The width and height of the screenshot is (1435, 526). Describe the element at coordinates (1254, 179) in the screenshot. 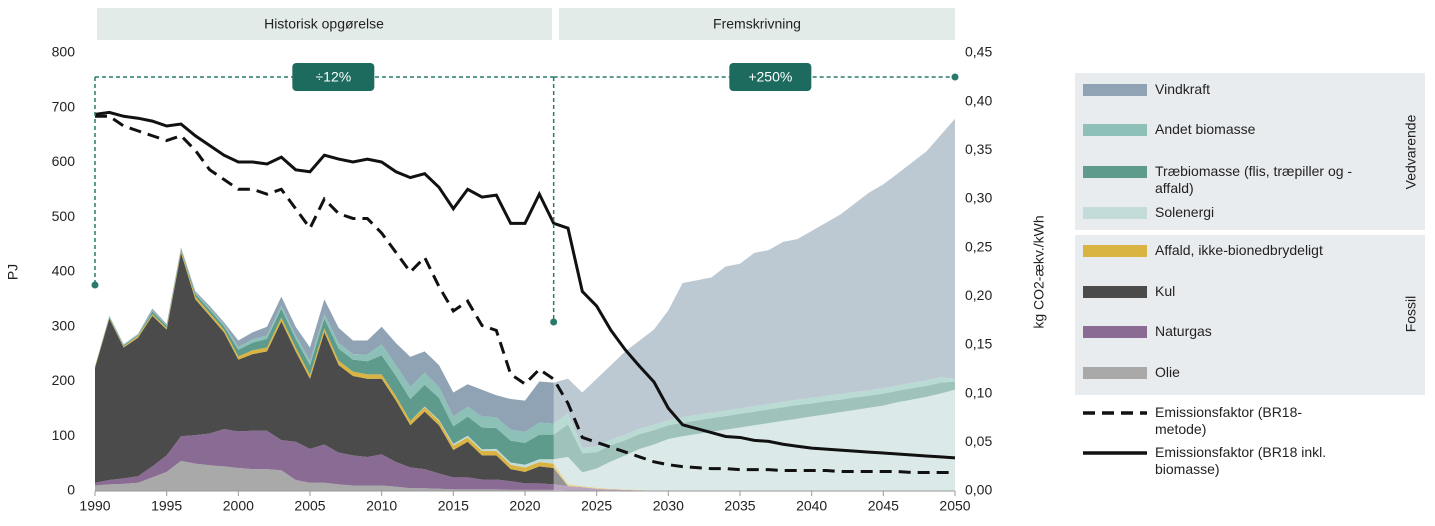

I see `legend-label: Træbiomasse (flis, træpiller og -affald)` at that location.